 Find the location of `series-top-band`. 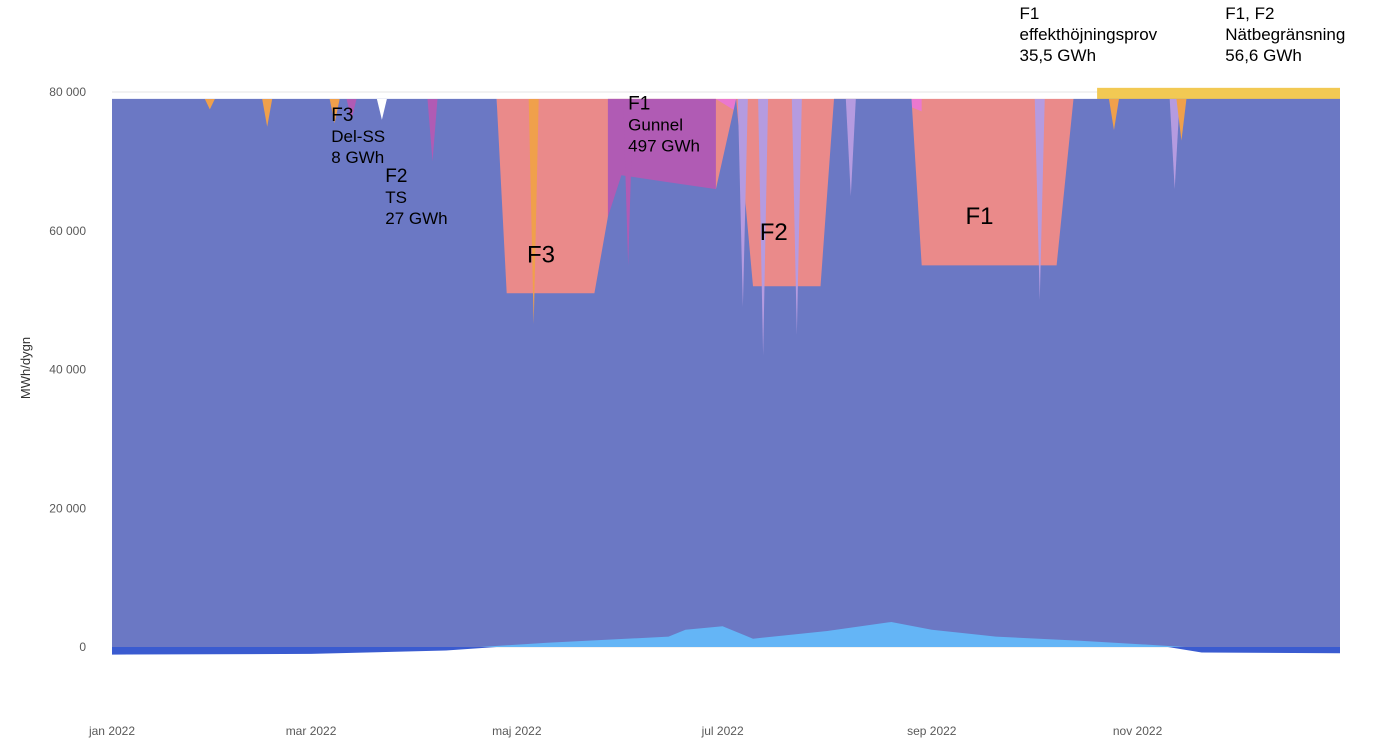

series-top-band is located at coordinates (1218, 93).